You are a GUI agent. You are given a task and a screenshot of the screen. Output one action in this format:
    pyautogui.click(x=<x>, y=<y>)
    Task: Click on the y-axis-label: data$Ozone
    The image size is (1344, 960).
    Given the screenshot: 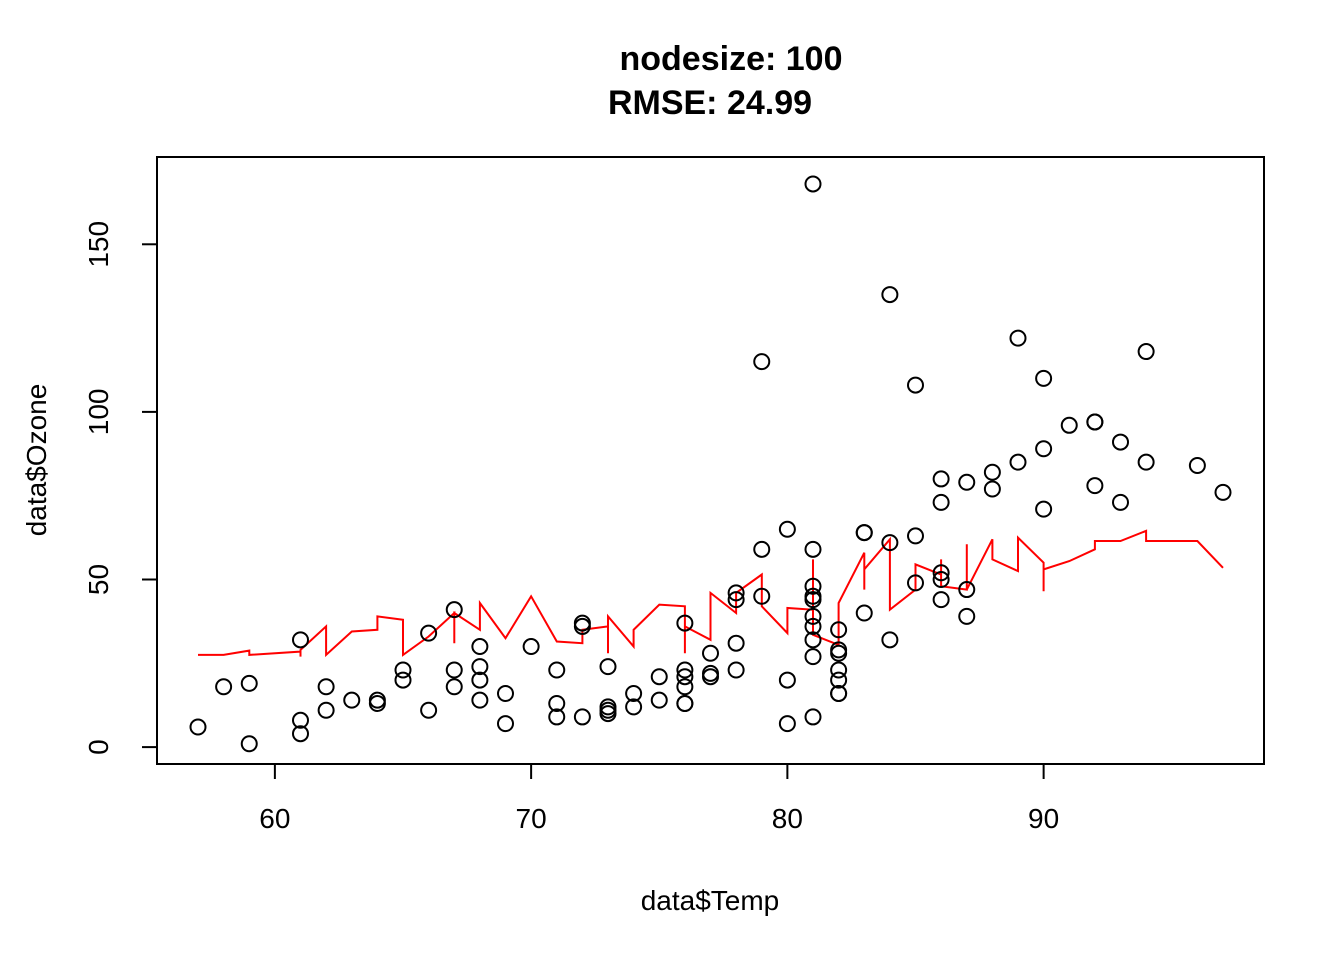 What is the action you would take?
    pyautogui.click(x=36, y=460)
    